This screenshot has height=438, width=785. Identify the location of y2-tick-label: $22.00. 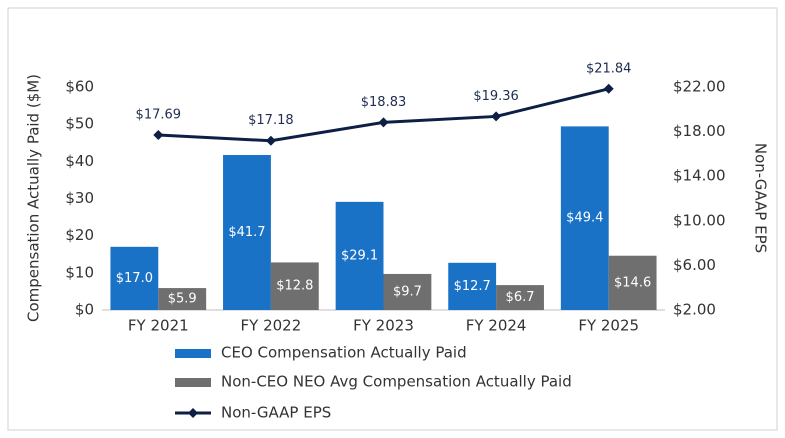
(699, 87).